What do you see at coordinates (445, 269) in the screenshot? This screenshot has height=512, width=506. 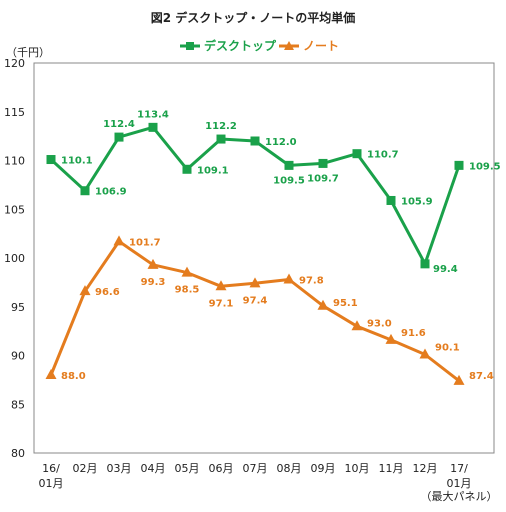 I see `data-label: 99.4` at bounding box center [445, 269].